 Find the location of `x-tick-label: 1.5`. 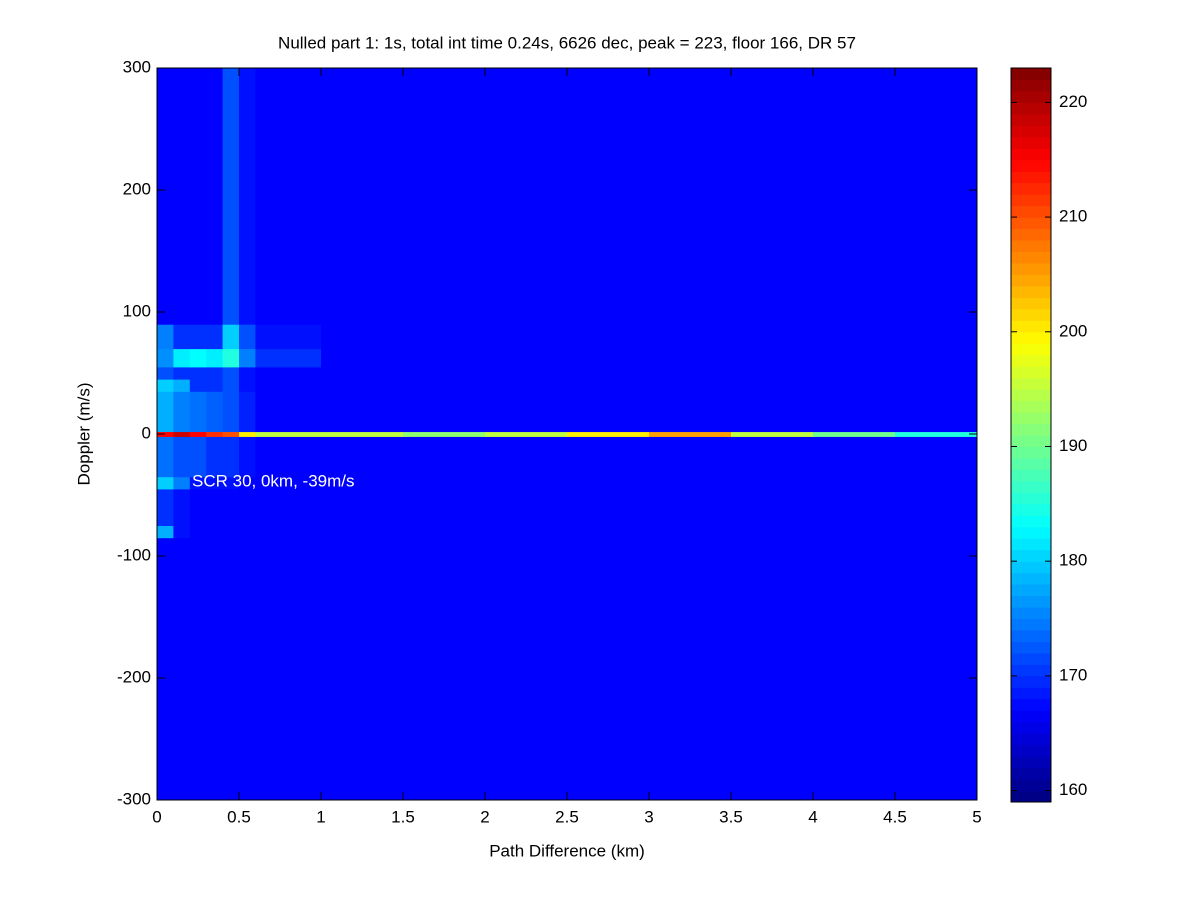

x-tick-label: 1.5 is located at coordinates (403, 816).